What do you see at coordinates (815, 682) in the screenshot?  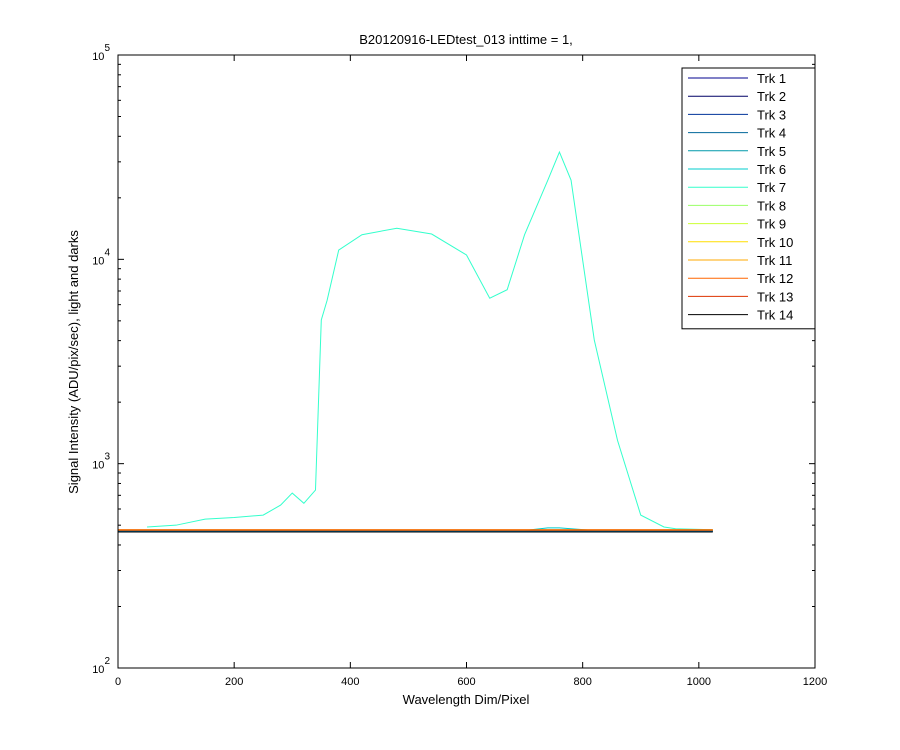 I see `x-tick-label: 1200` at bounding box center [815, 682].